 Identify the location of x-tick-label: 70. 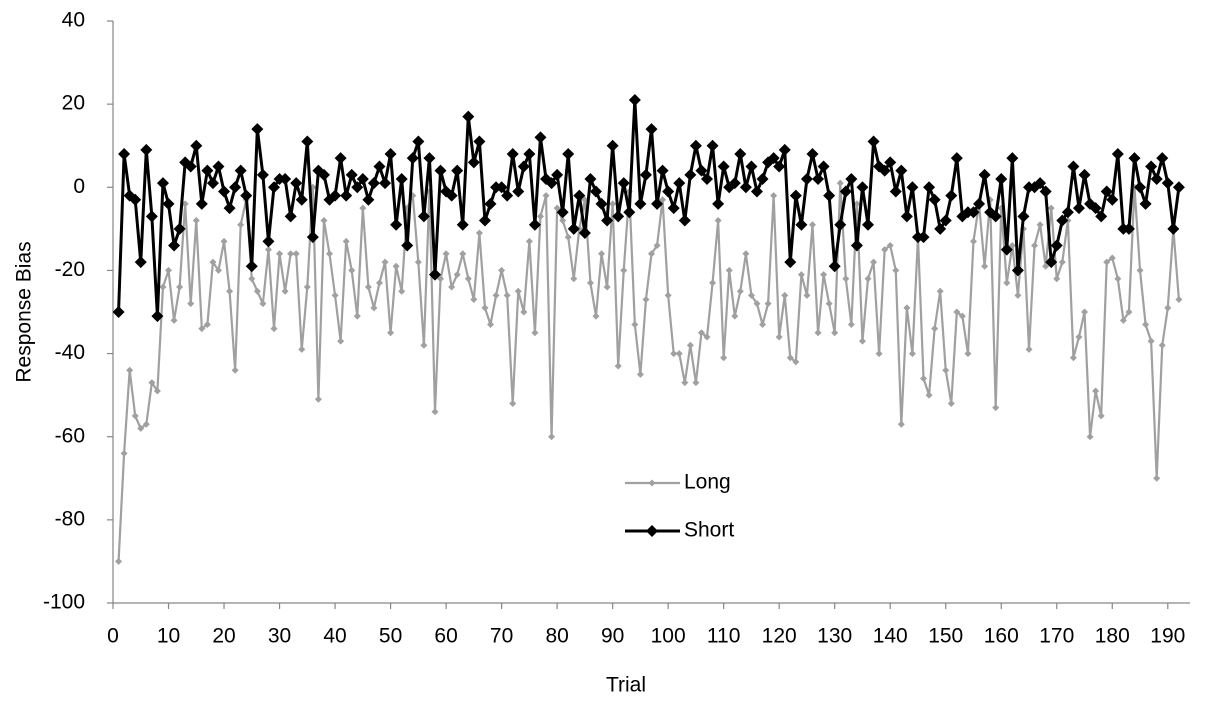
(501, 636).